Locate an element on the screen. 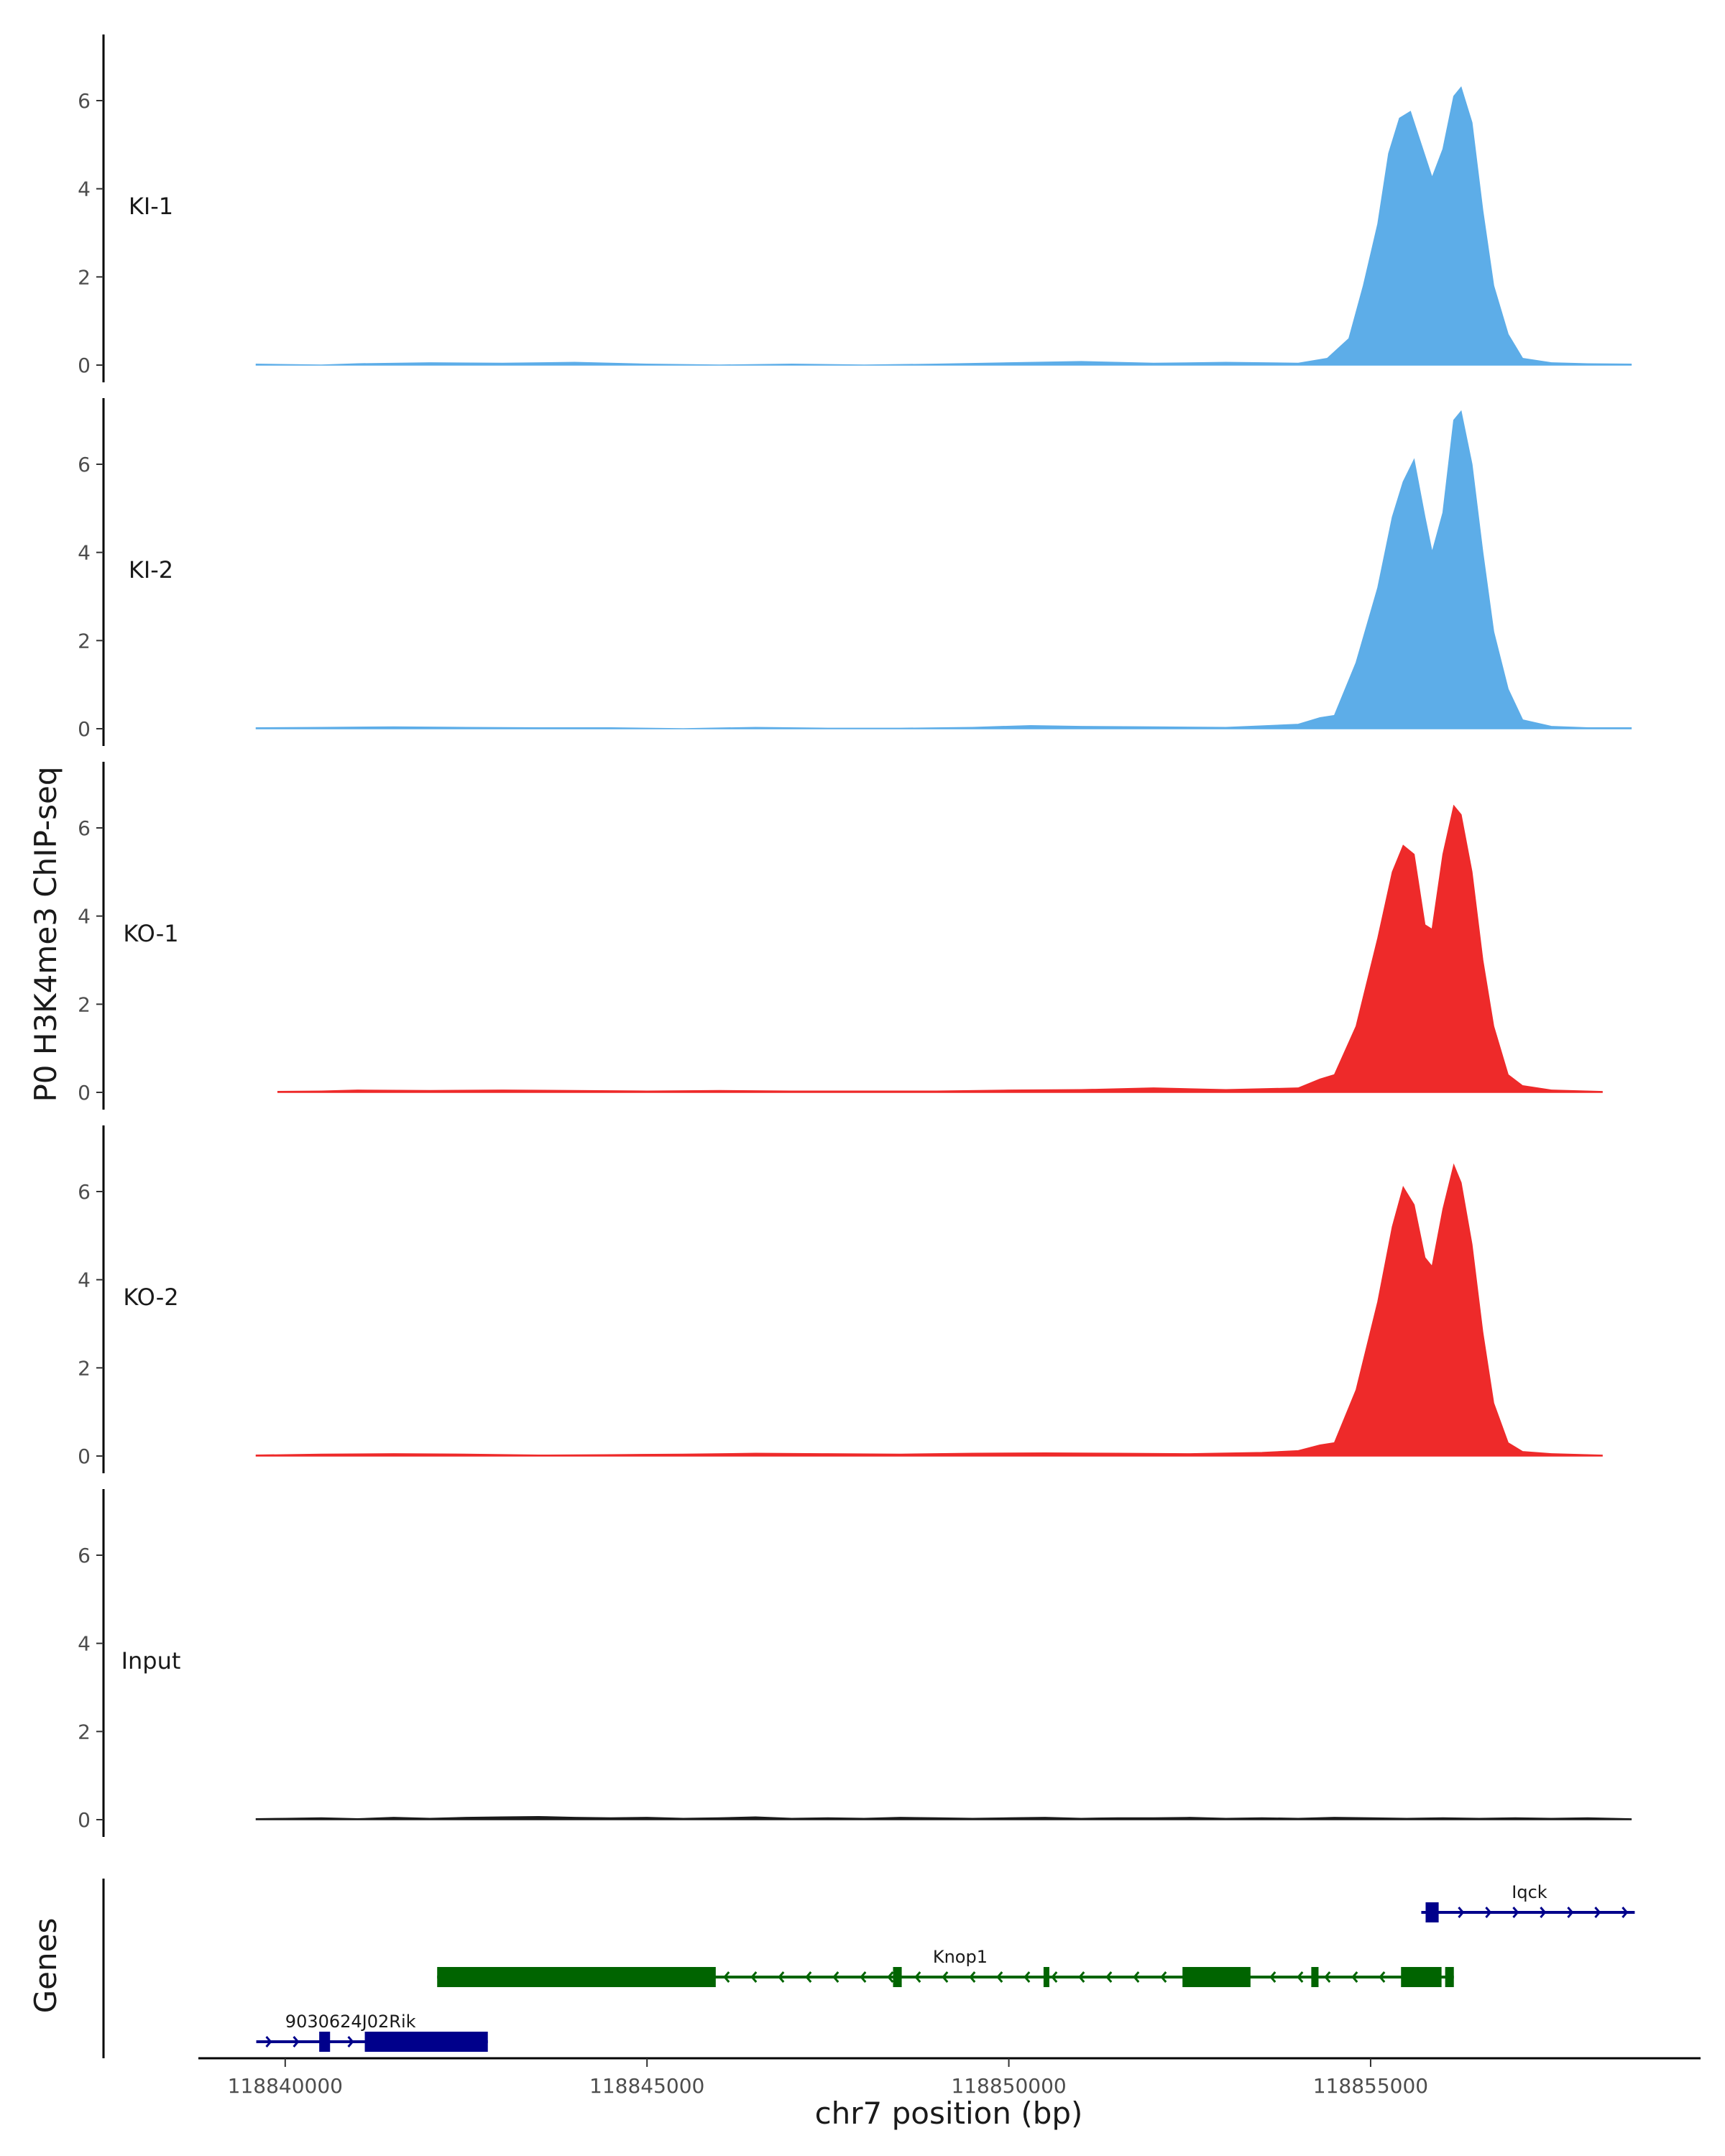 The height and width of the screenshot is (2156, 1725). x-tick-label: 118850000 is located at coordinates (1008, 2086).